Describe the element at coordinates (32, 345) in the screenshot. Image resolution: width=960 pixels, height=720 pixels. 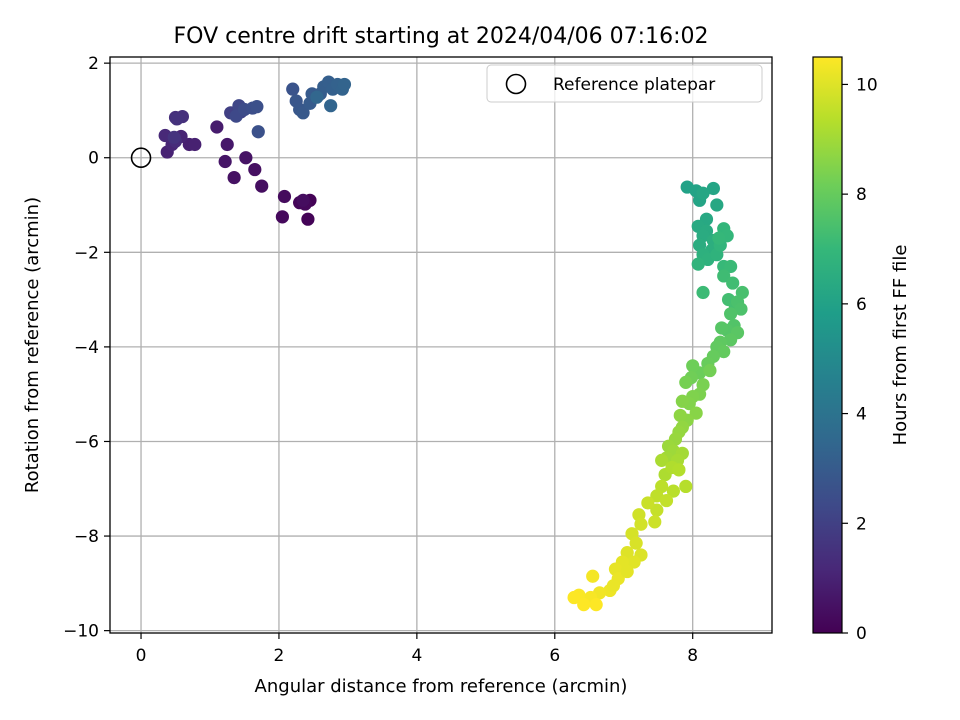
I see `y-axis-label: Rotation from reference (arcmin)` at that location.